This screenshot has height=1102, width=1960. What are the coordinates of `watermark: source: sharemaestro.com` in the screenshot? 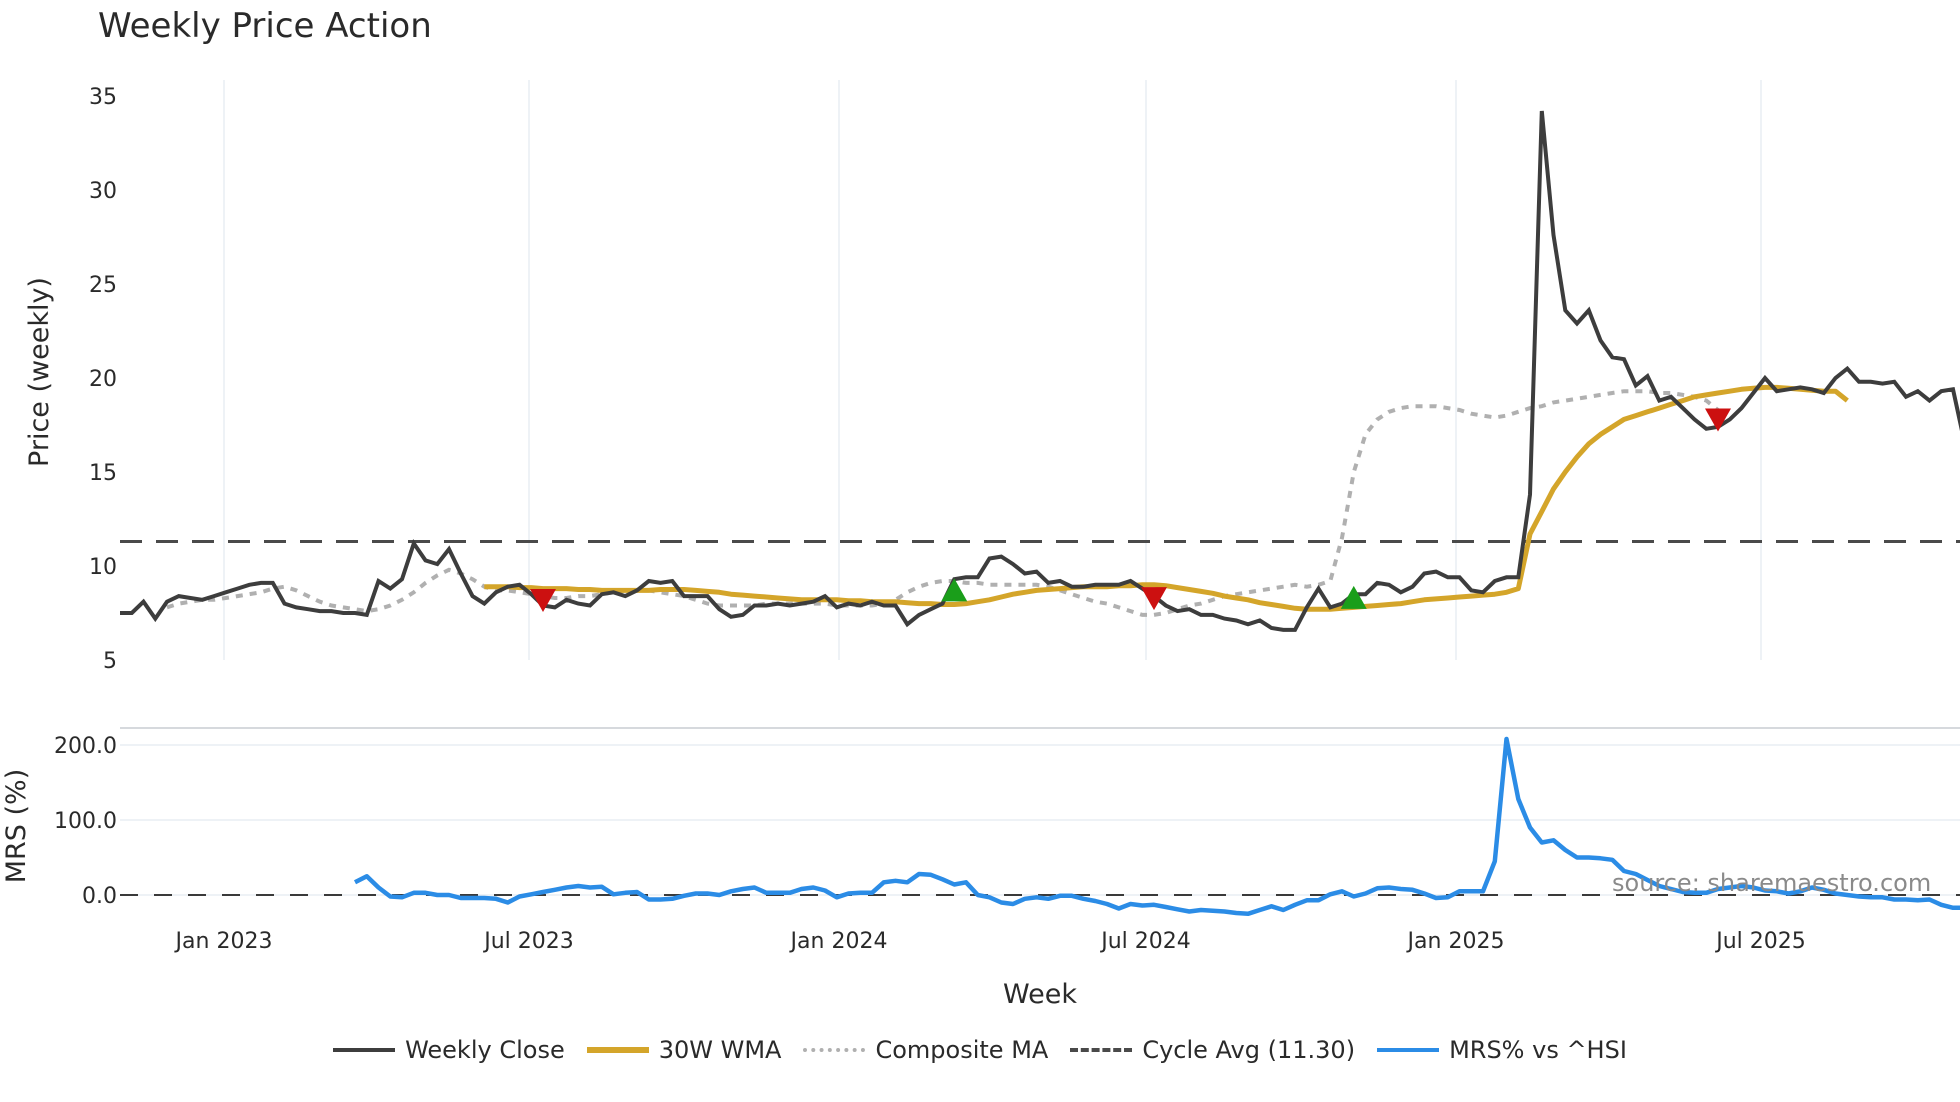 It's located at (1771, 883).